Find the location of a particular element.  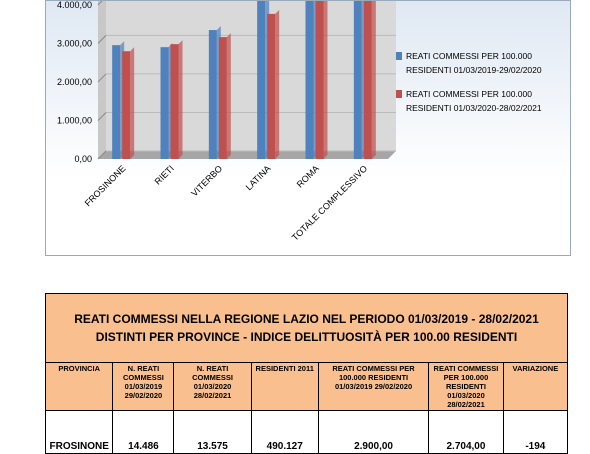

cell: 2.900,00 is located at coordinates (373, 432).